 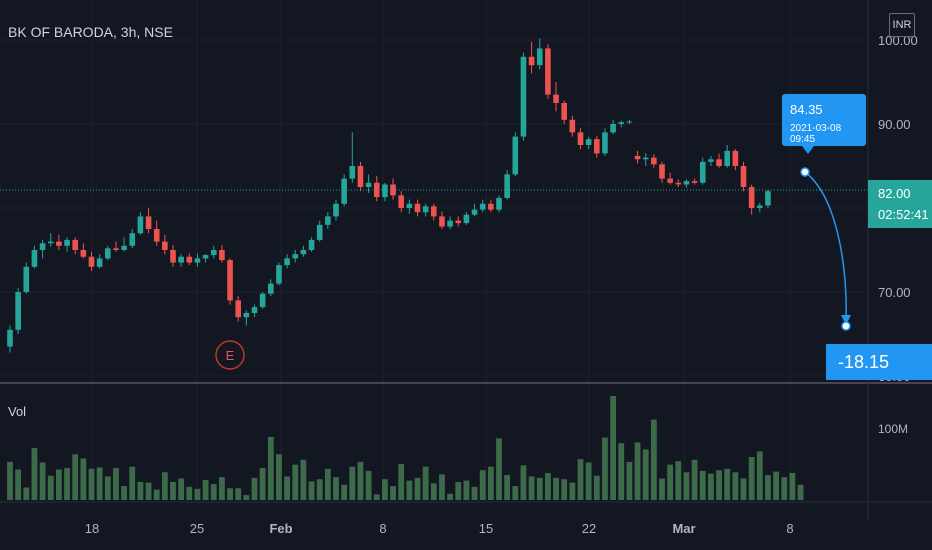 What do you see at coordinates (902, 25) in the screenshot?
I see `currency-badge: INR` at bounding box center [902, 25].